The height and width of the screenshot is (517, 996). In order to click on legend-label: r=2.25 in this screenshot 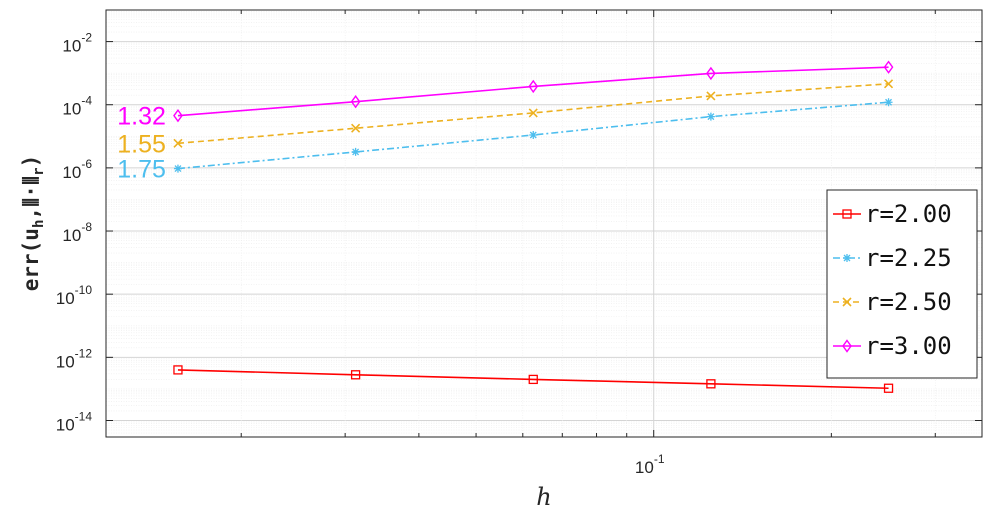, I will do `click(908, 258)`.